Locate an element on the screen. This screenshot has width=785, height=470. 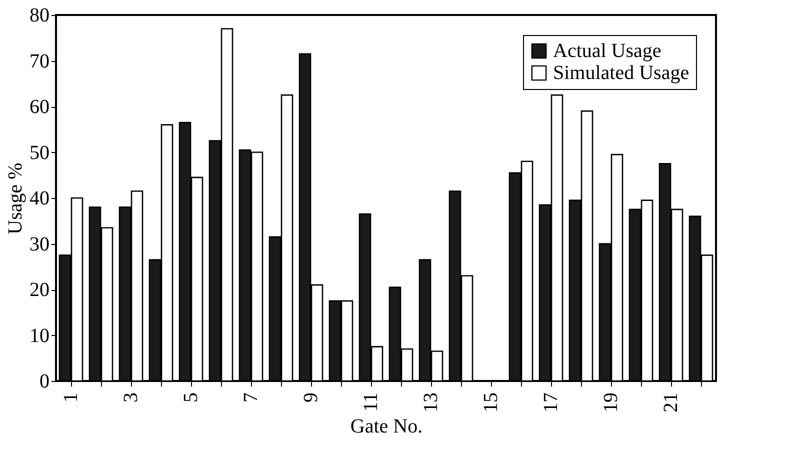
y-tick-label: 70 is located at coordinates (40, 61).